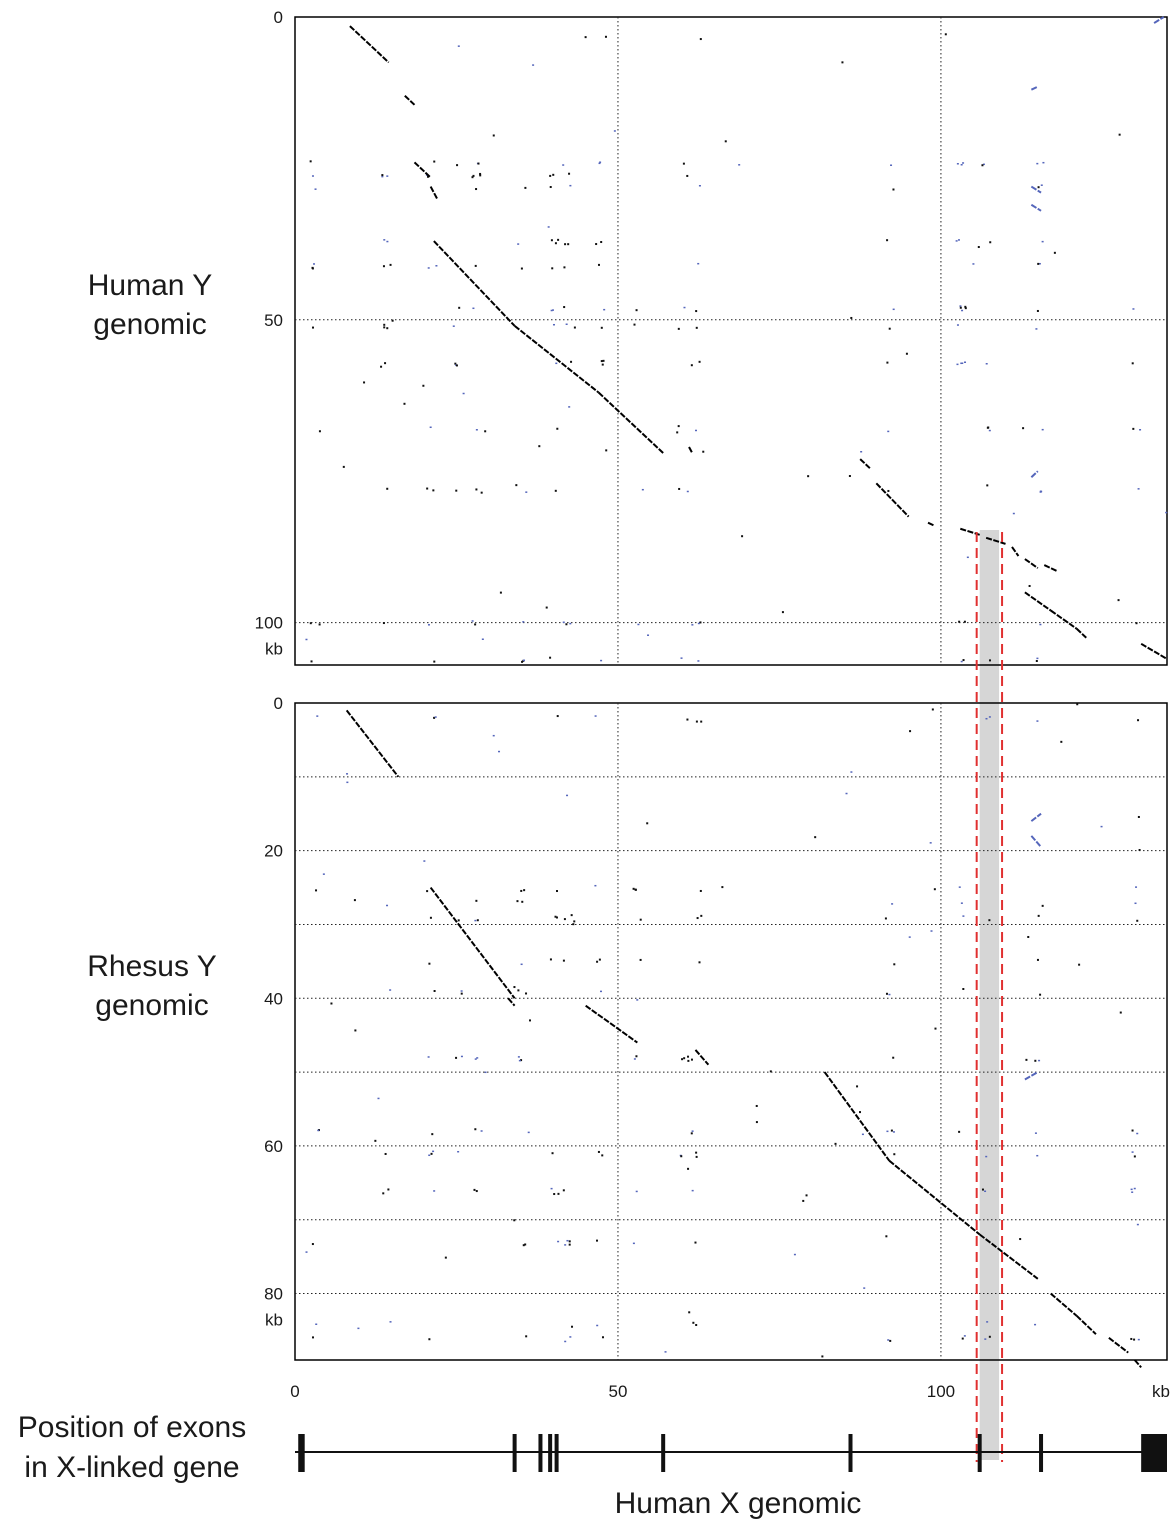 The image size is (1174, 1523). Describe the element at coordinates (294, 1391) in the screenshot. I see `x-tick-label: 0` at that location.